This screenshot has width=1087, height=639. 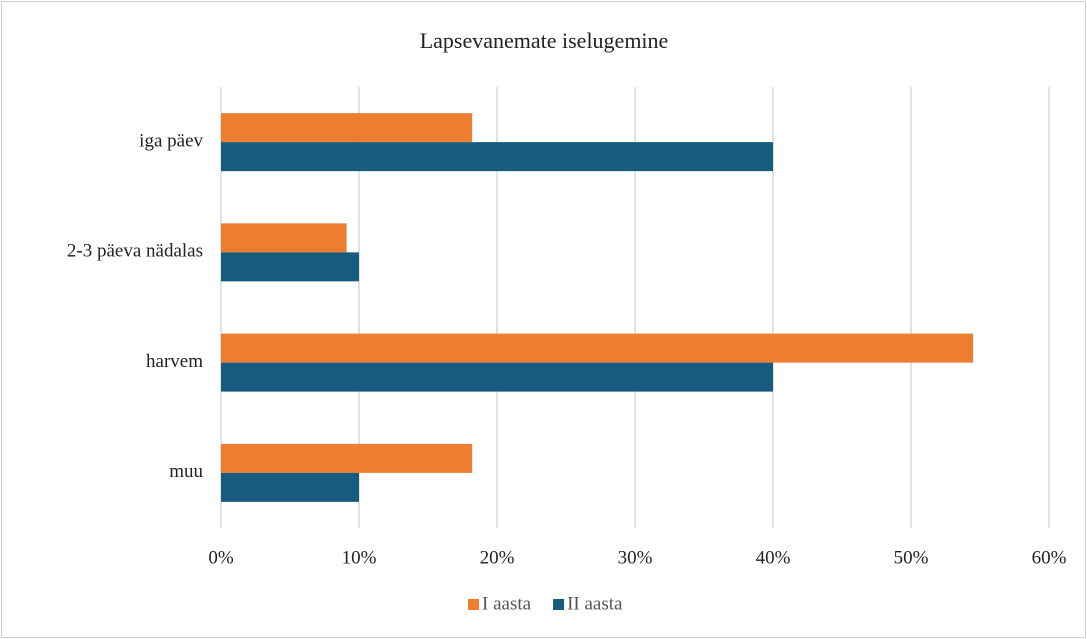 What do you see at coordinates (507, 603) in the screenshot?
I see `legend-label: I aasta` at bounding box center [507, 603].